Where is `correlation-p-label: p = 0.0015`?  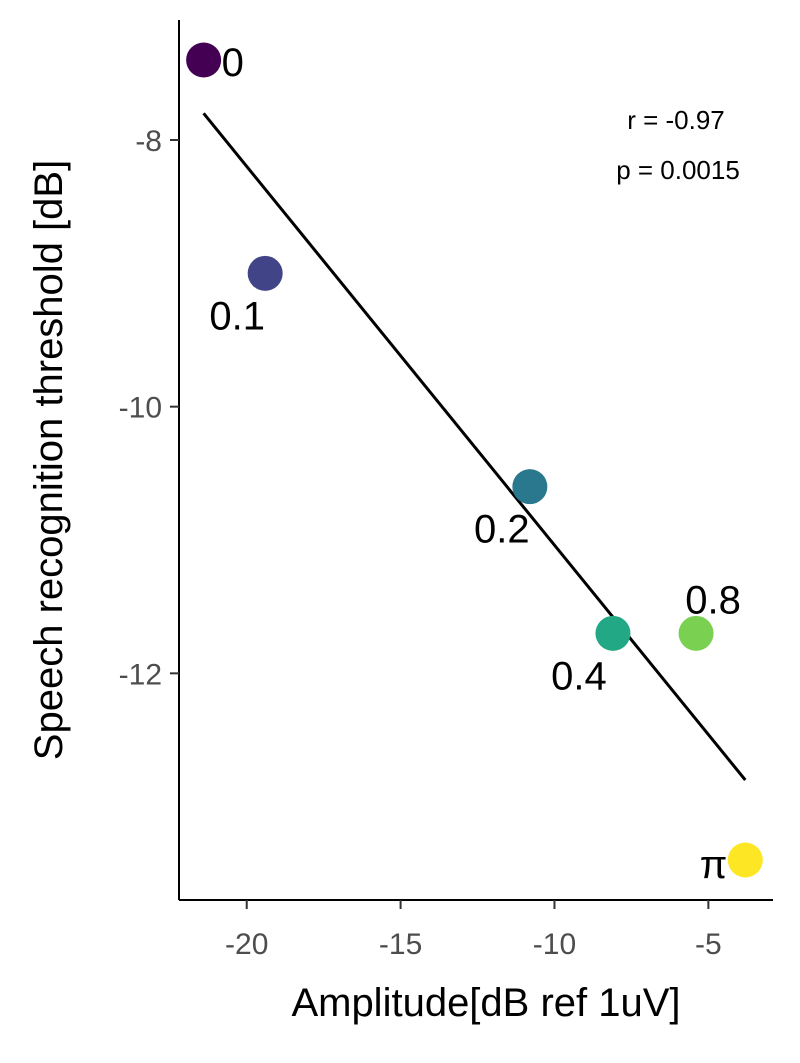
correlation-p-label: p = 0.0015 is located at coordinates (678, 170).